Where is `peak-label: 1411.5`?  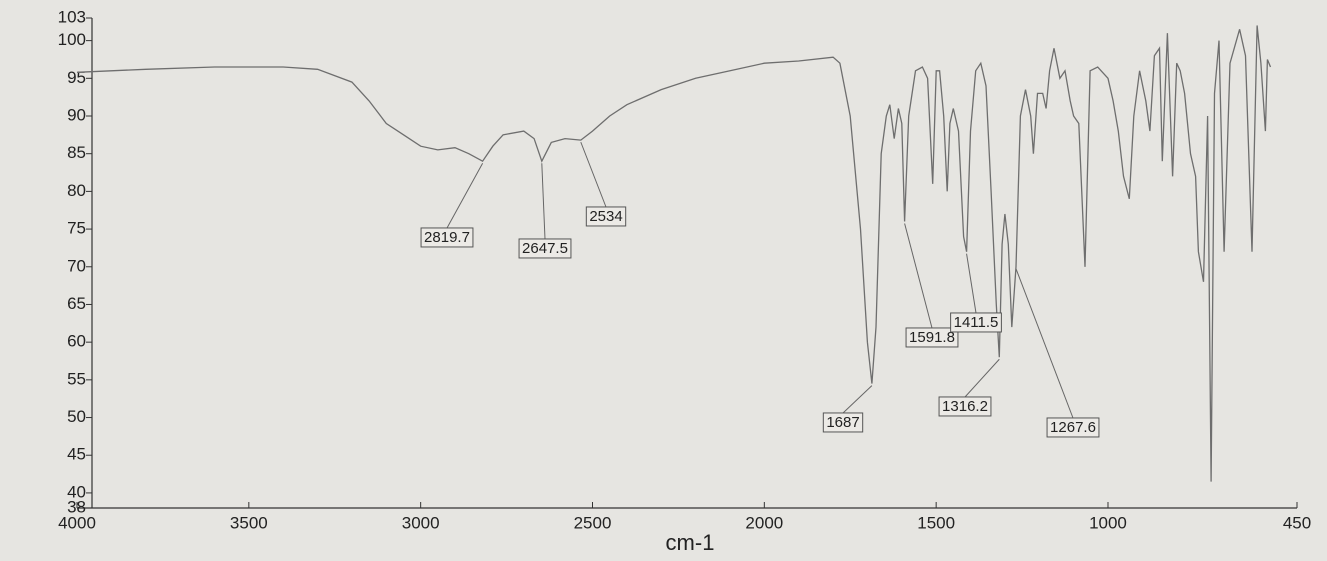
peak-label: 1411.5 is located at coordinates (976, 322).